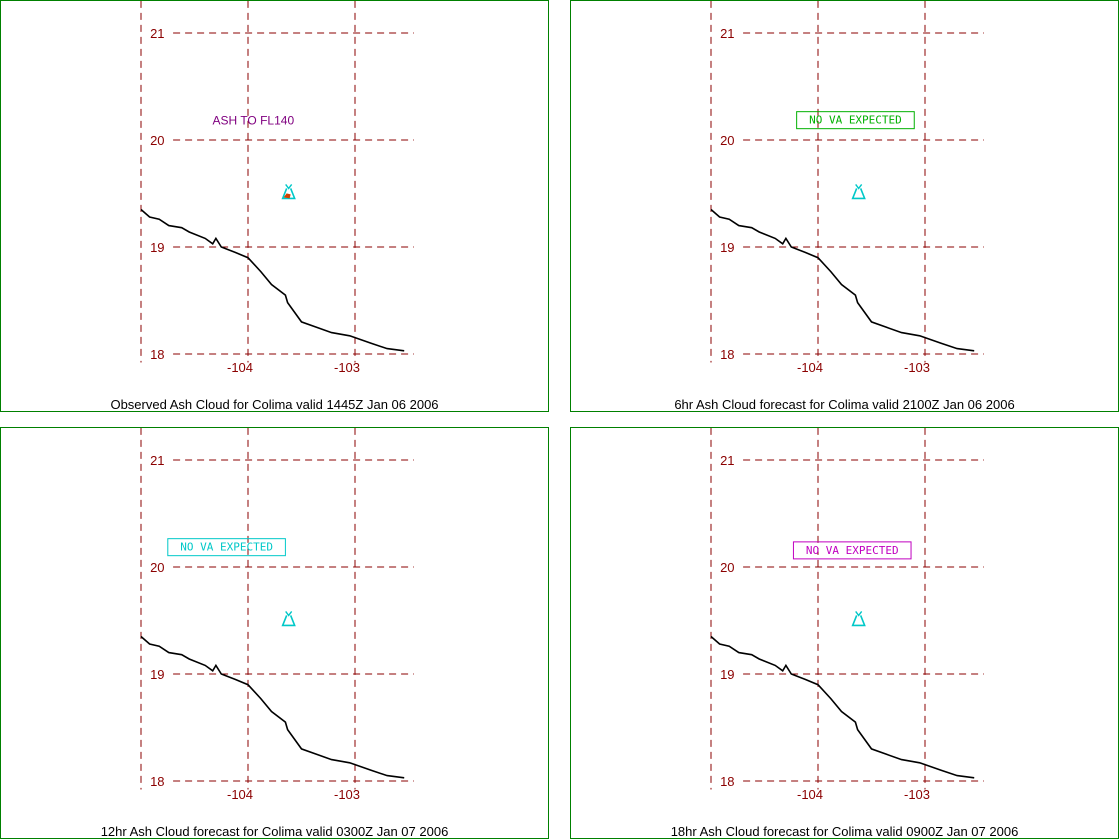  Describe the element at coordinates (277, 188) in the screenshot. I see `map-svg: 21 20 19 18 -104 -103 ASH TO FL140` at that location.